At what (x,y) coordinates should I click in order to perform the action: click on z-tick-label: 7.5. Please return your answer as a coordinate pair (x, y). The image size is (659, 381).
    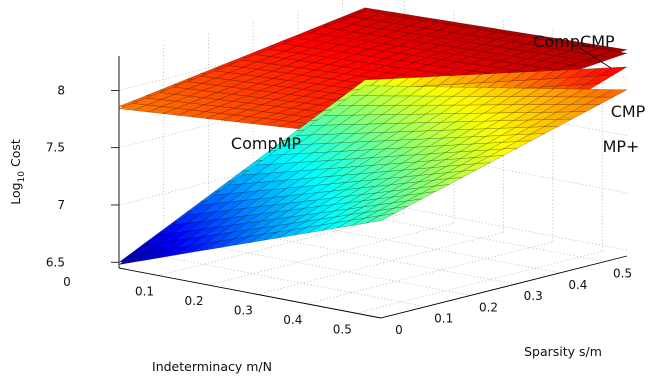
    Looking at the image, I should click on (55, 148).